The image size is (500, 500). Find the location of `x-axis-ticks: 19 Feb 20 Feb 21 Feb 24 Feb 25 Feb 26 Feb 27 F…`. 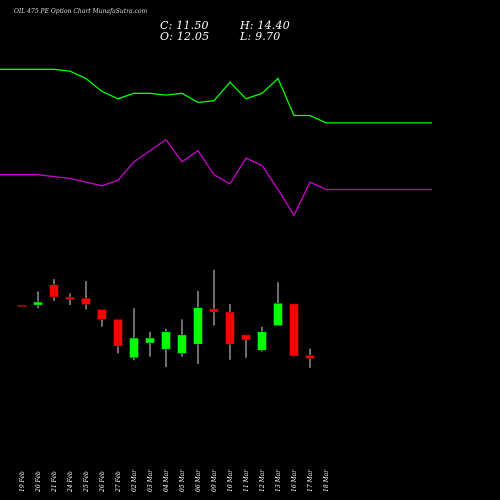

x-axis-ticks: 19 Feb 20 Feb 21 Feb 24 Feb 25 Feb 26 Feb 27 F… is located at coordinates (174, 481).